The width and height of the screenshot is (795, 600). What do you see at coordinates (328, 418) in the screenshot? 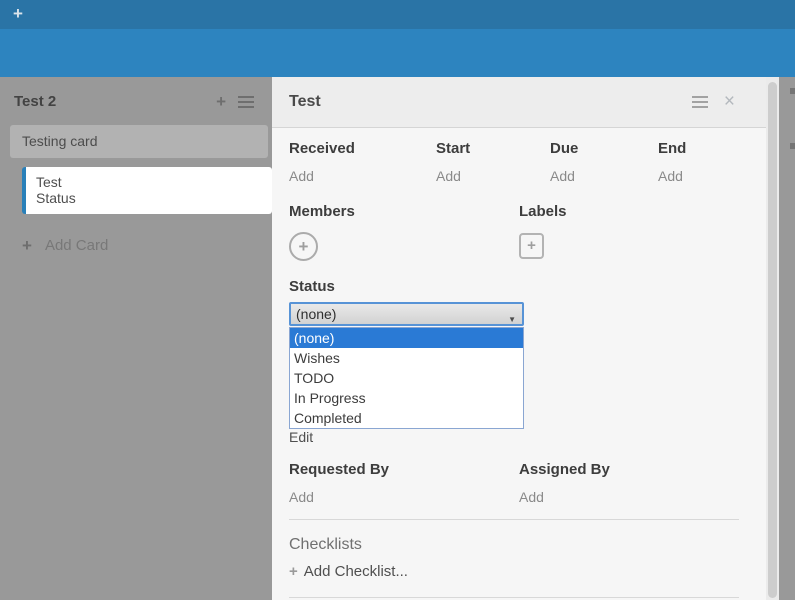
I see `status-option-completed: Completed` at bounding box center [328, 418].